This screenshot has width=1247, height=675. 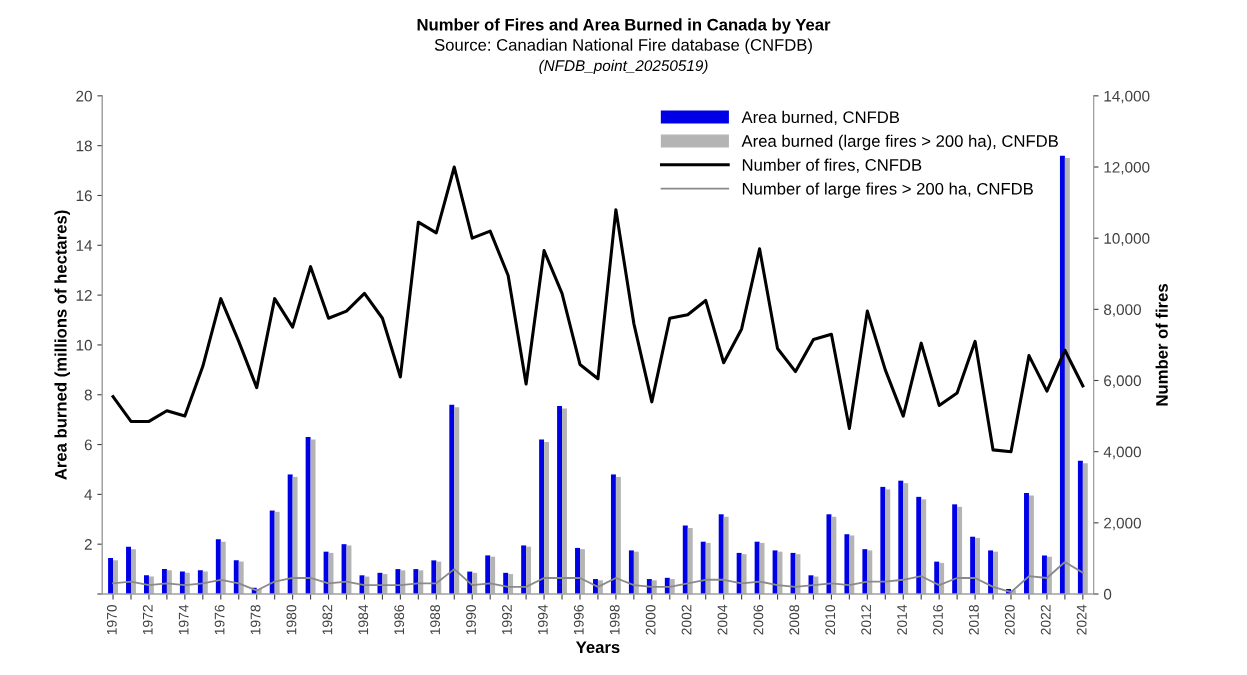 I want to click on x-tick-label: 2008, so click(x=794, y=620).